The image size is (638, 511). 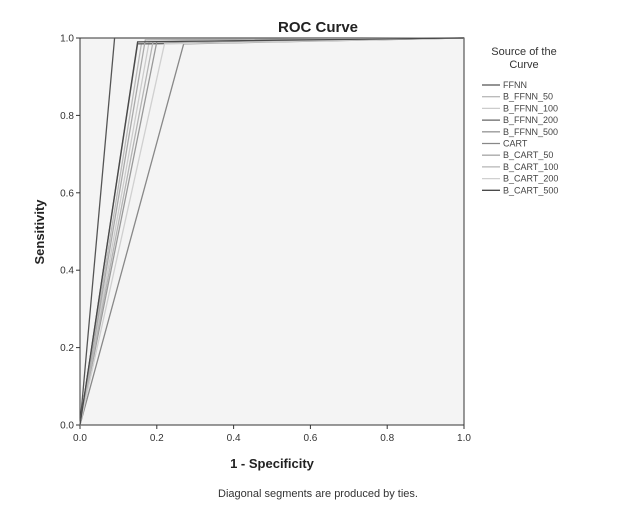 I want to click on y-tick-label: 0.2, so click(x=67, y=348).